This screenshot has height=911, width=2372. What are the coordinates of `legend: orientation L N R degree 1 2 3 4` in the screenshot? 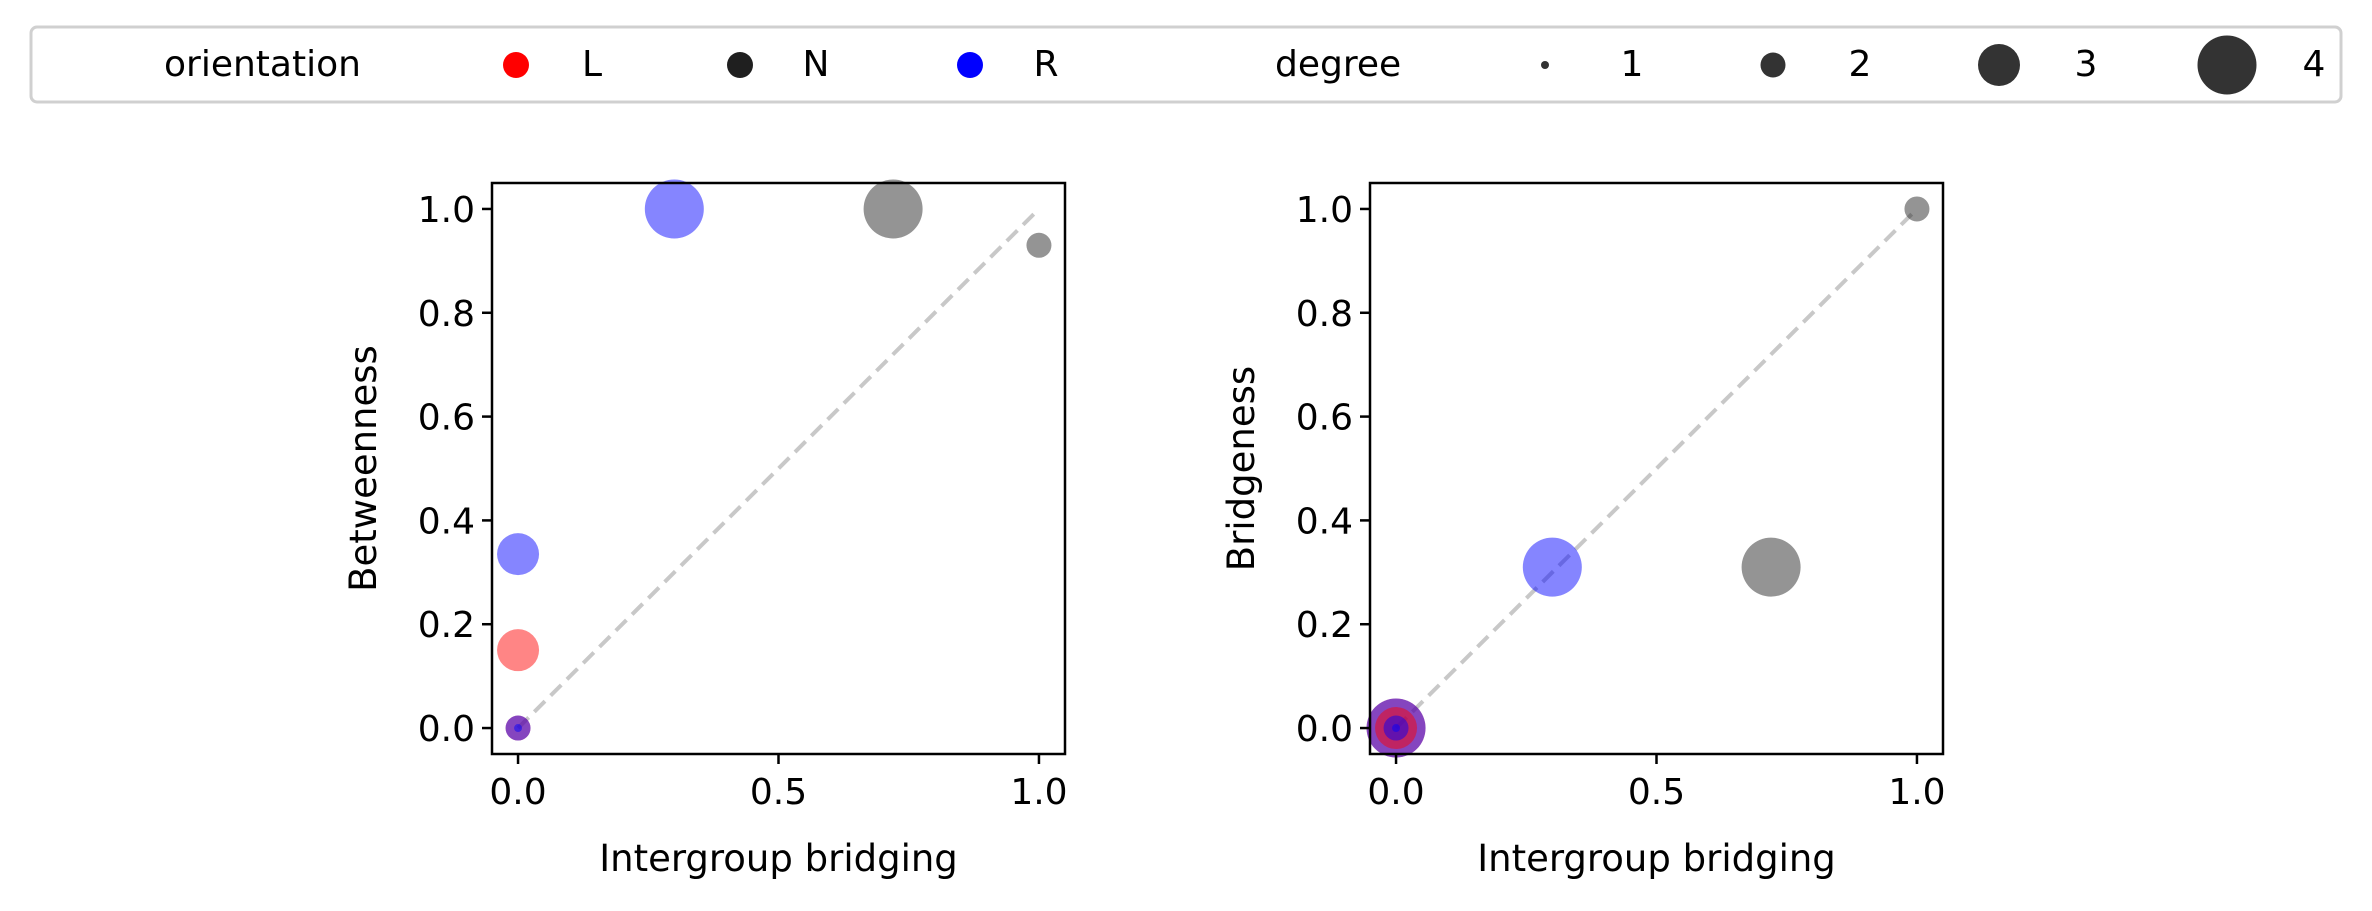 It's located at (1186, 64).